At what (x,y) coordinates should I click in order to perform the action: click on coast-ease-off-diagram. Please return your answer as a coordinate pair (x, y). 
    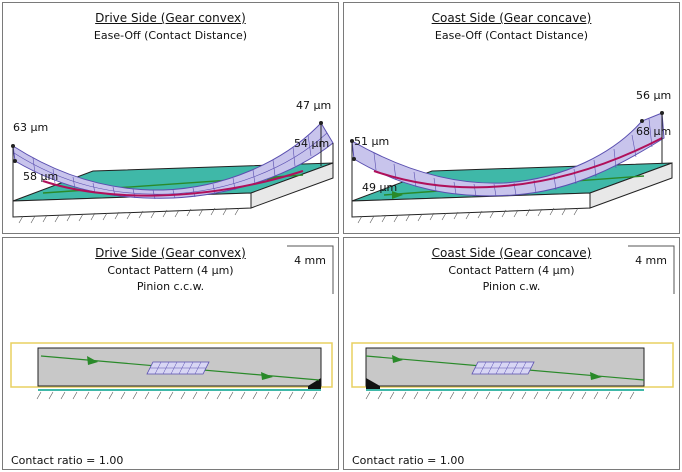
    Looking at the image, I should click on (511, 167).